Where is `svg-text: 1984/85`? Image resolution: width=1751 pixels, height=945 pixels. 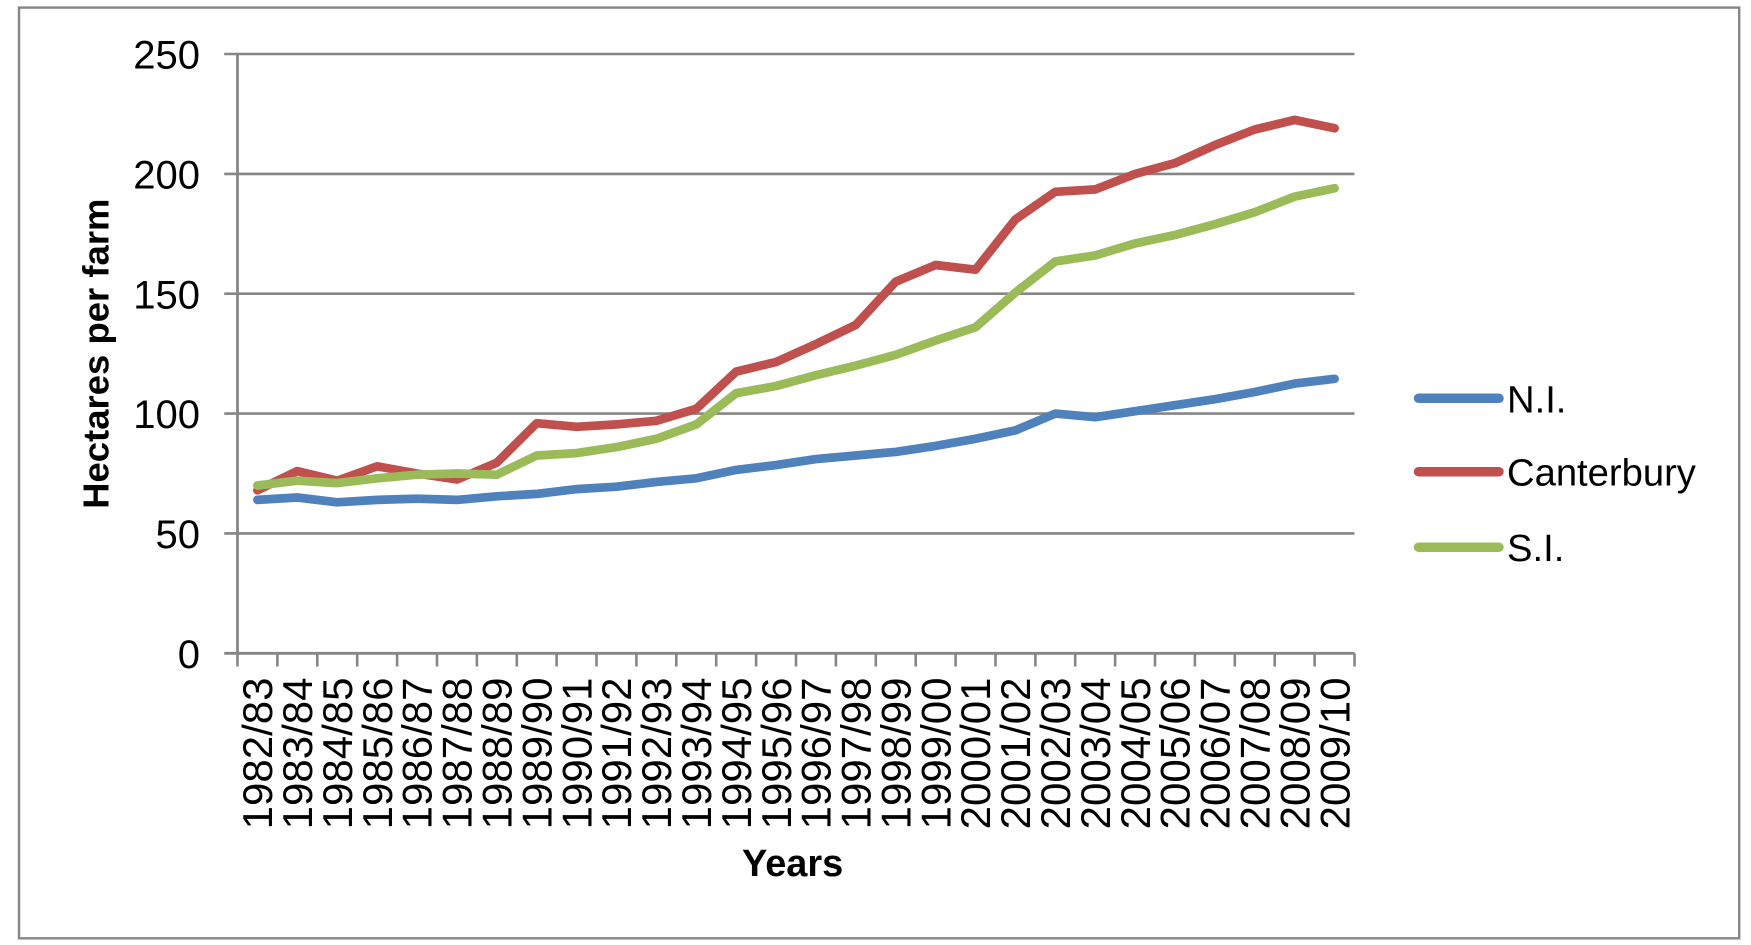
svg-text: 1984/85 is located at coordinates (337, 754).